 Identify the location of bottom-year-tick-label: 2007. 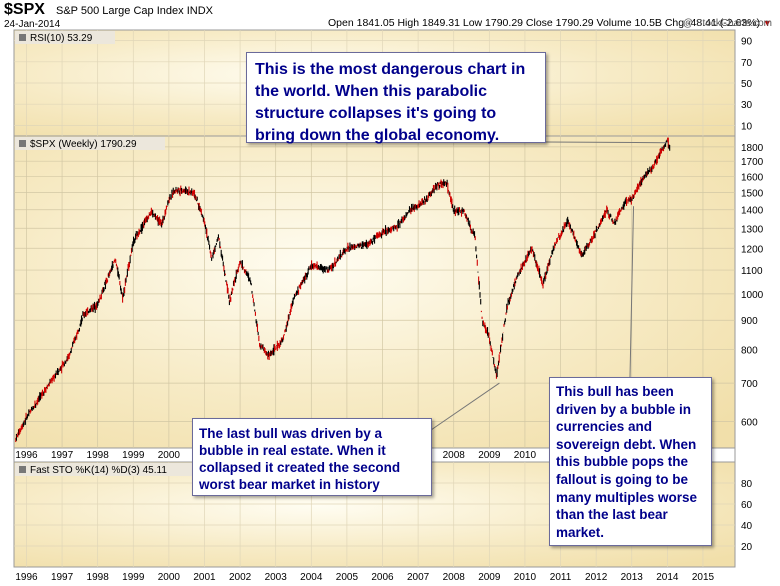
(418, 577).